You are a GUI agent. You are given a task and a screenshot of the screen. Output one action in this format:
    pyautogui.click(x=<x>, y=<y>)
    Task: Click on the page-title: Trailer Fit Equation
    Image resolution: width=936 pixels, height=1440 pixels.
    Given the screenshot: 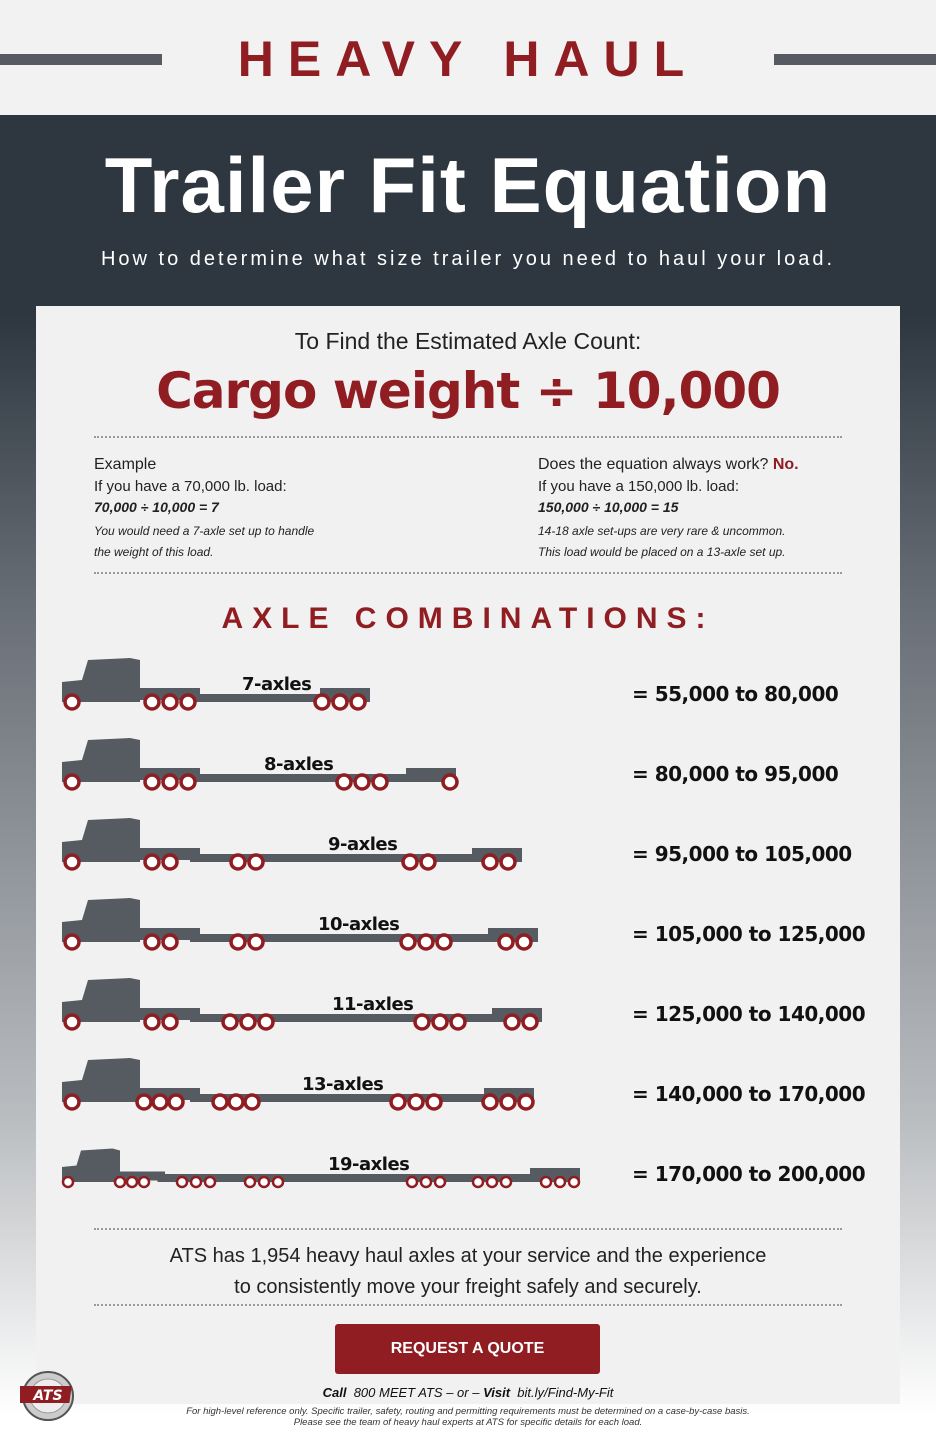 What is the action you would take?
    pyautogui.click(x=468, y=185)
    